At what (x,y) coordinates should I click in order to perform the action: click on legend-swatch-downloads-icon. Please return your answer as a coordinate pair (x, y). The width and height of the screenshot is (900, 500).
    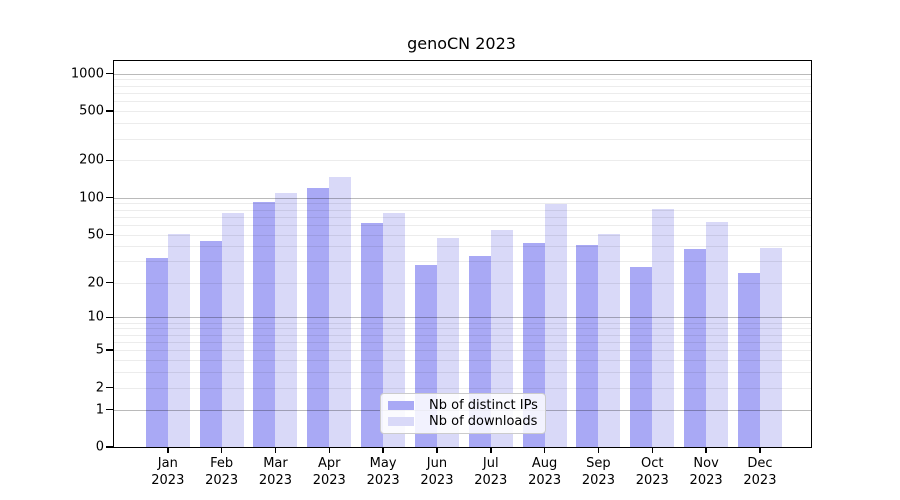
    Looking at the image, I should click on (401, 422).